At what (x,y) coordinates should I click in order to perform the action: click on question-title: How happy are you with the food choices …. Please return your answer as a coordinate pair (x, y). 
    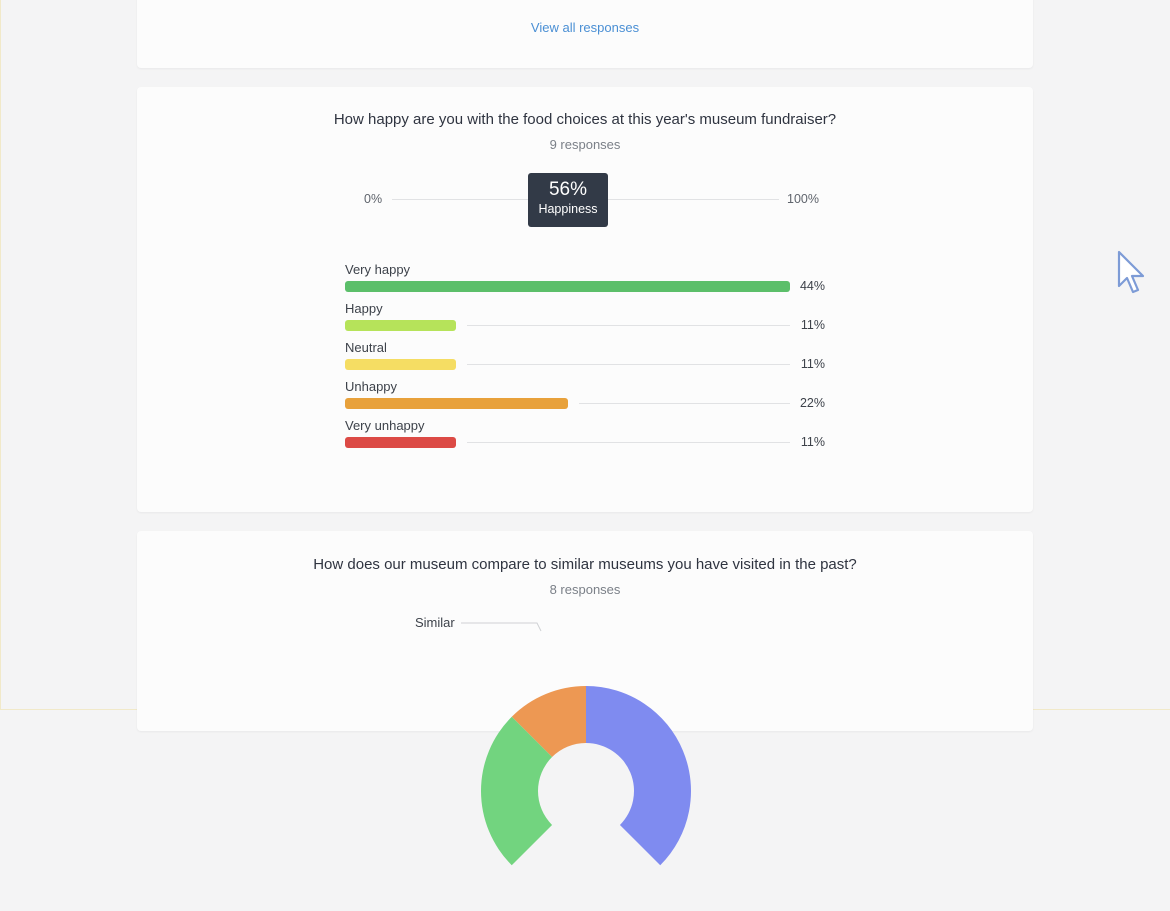
    Looking at the image, I should click on (585, 119).